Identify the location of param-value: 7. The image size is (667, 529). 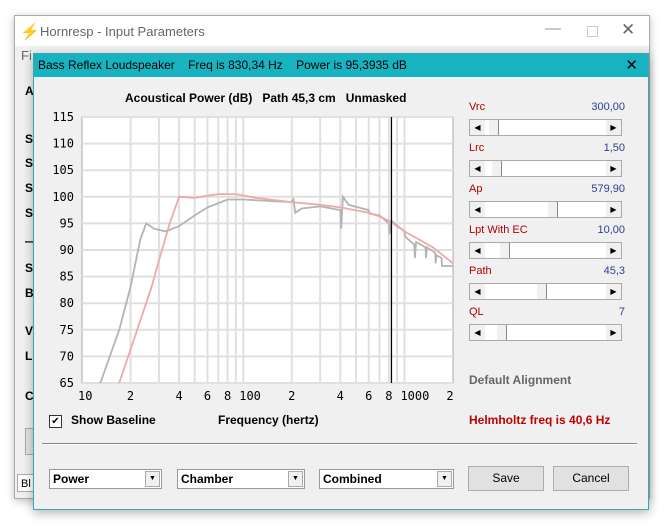
(621, 312).